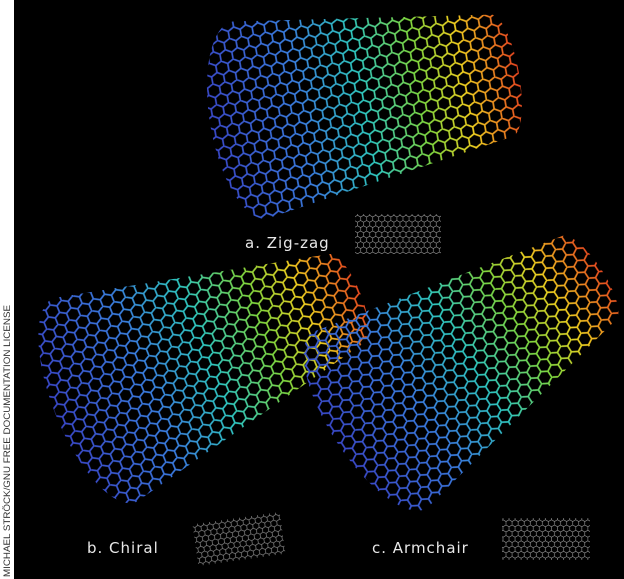 The image size is (624, 579). I want to click on label-zigzag: a. Zig-zag, so click(287, 243).